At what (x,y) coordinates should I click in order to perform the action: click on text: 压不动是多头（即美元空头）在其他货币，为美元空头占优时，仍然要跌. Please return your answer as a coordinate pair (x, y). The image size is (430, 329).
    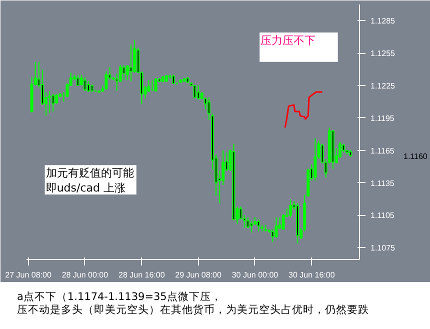
    Looking at the image, I should click on (193, 310).